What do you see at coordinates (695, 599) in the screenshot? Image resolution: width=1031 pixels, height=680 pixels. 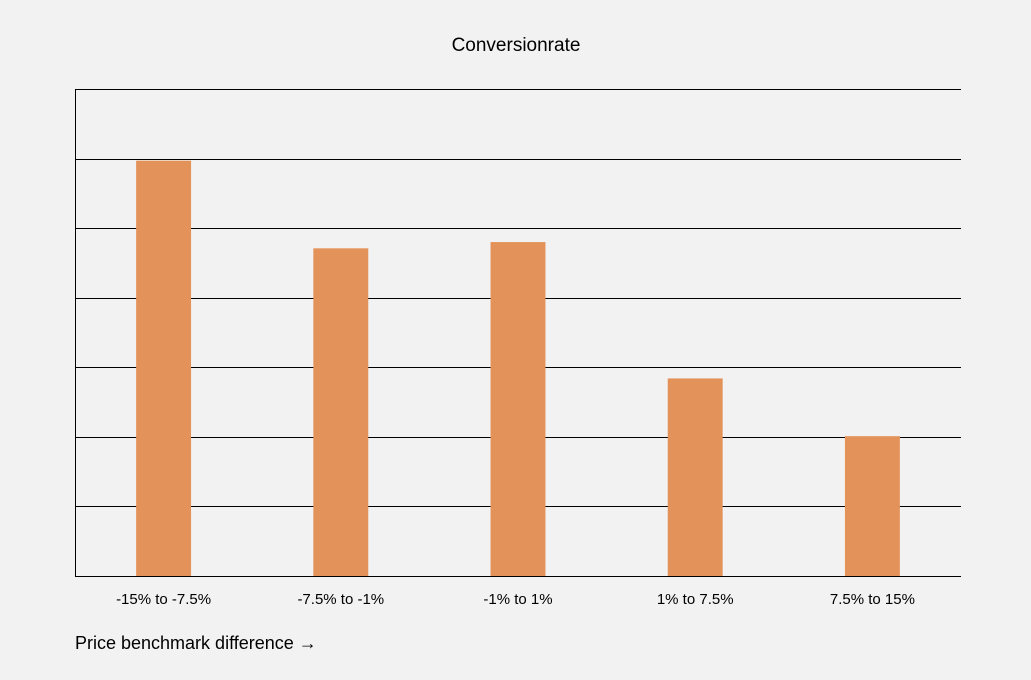 I see `x-tick-label-4: 1% to 7.5%` at bounding box center [695, 599].